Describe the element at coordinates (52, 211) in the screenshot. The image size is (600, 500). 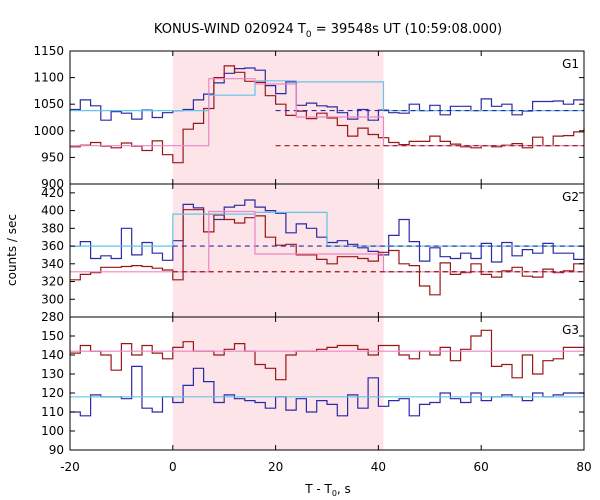
I see `y-tick-label: 400` at that location.